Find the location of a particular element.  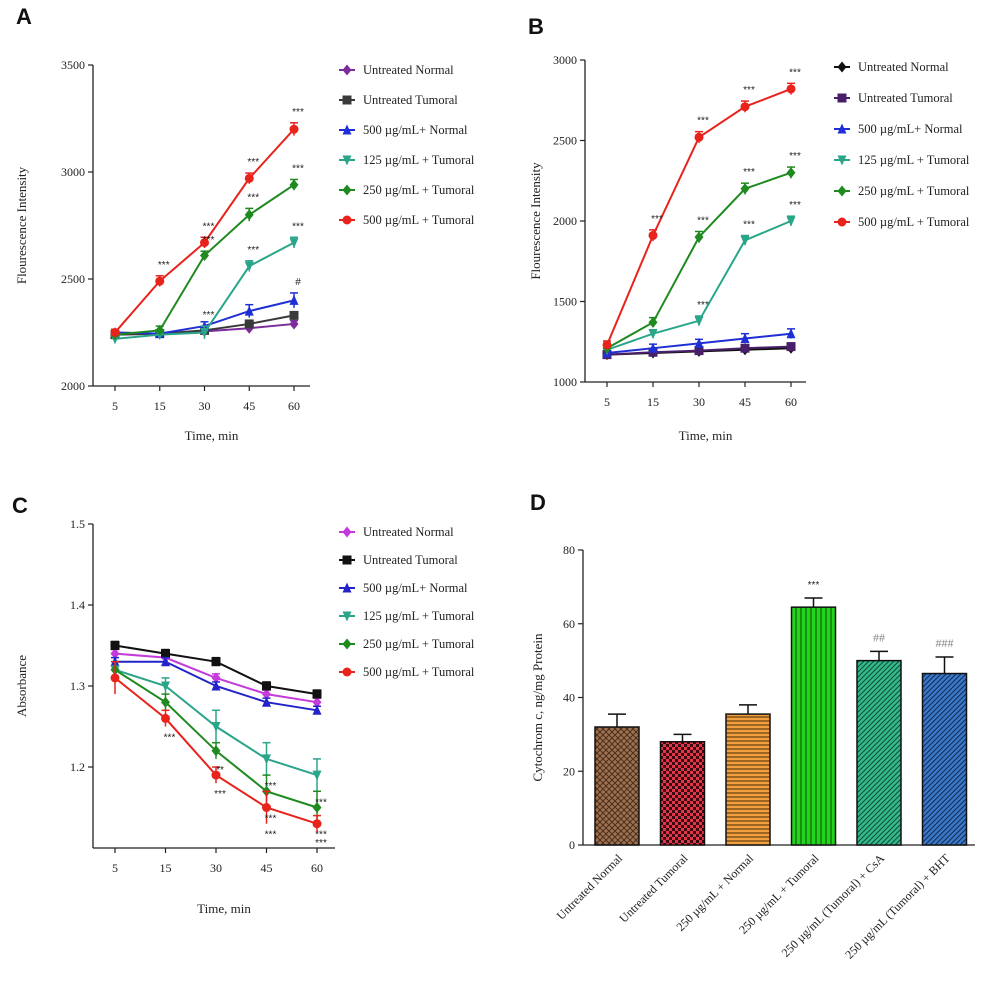

significance-label: ## is located at coordinates (879, 637).